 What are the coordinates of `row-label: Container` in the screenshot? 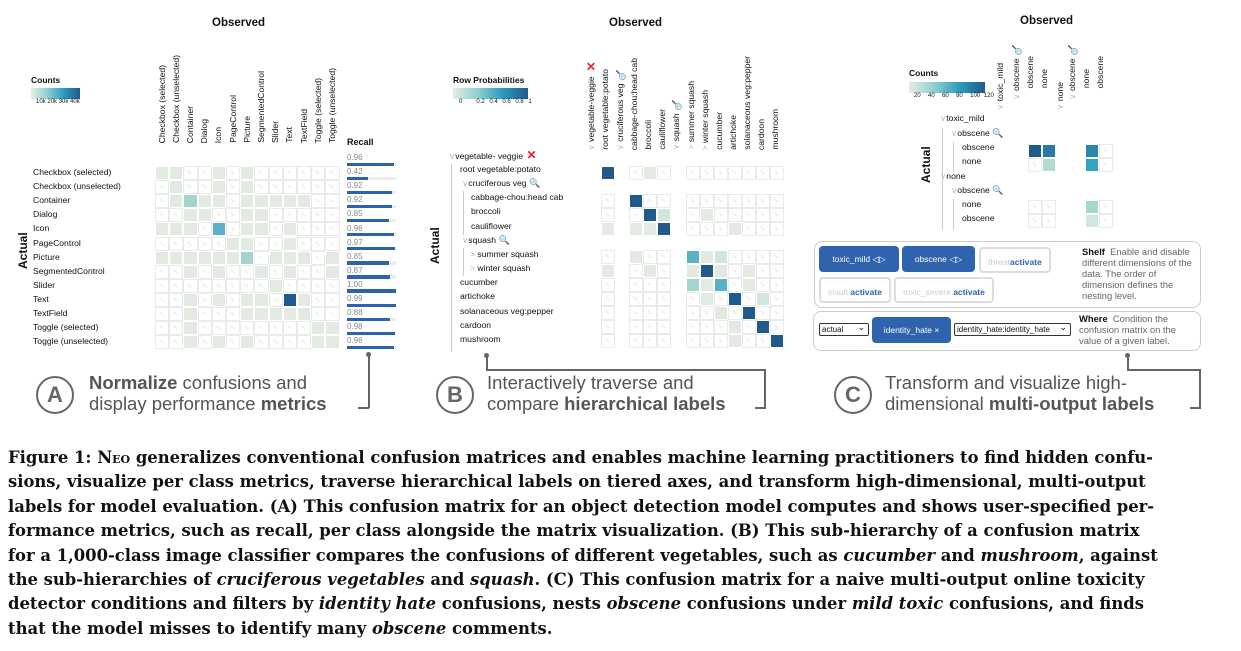 It's located at (52, 200).